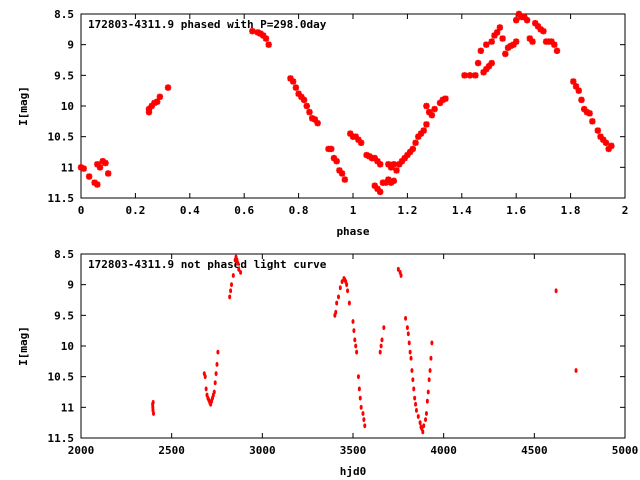 The image size is (640, 480). Describe the element at coordinates (625, 210) in the screenshot. I see `x-tick-label: 2` at that location.